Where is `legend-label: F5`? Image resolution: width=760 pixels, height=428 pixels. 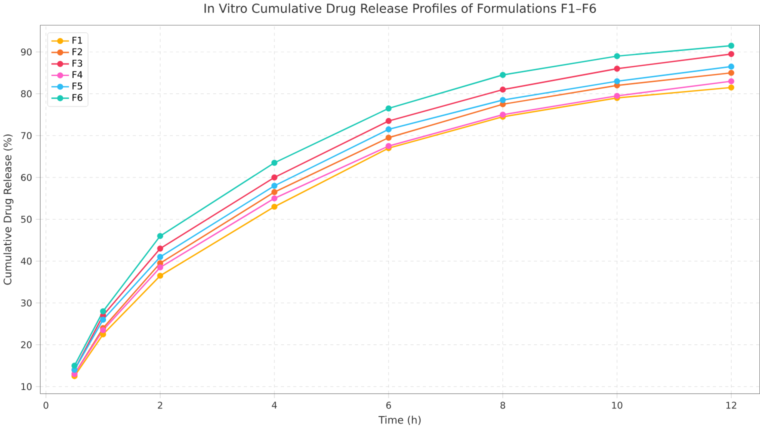 legend-label: F5 is located at coordinates (77, 86).